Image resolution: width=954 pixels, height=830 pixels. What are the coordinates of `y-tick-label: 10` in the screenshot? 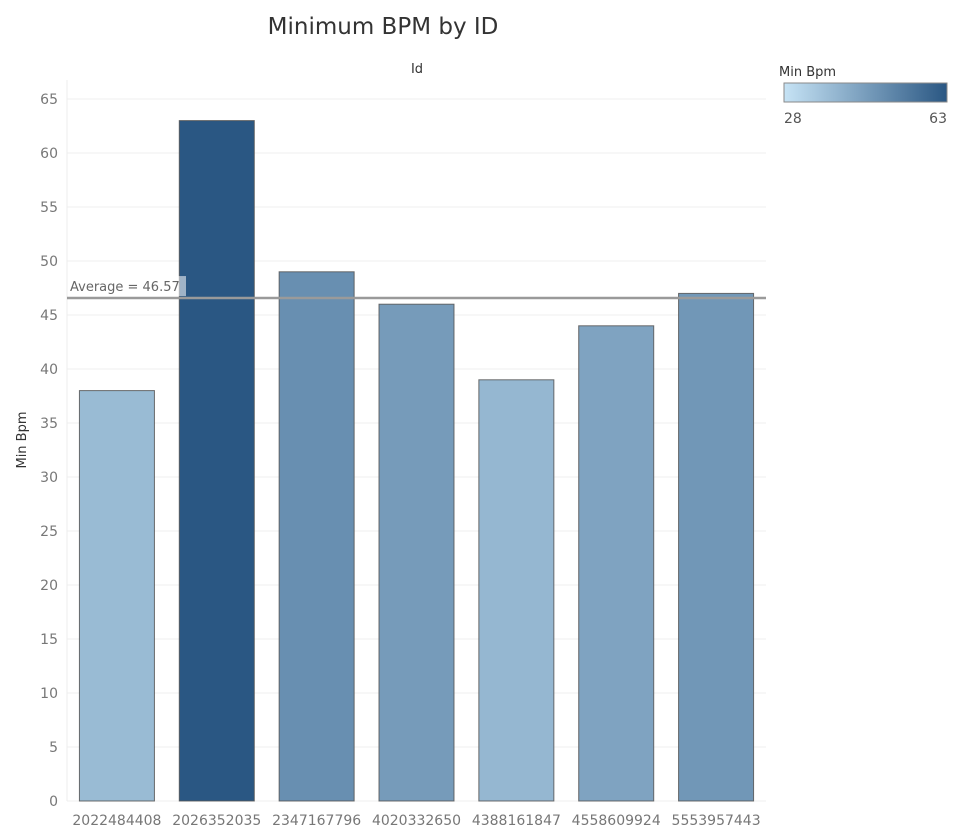 It's located at (49, 694).